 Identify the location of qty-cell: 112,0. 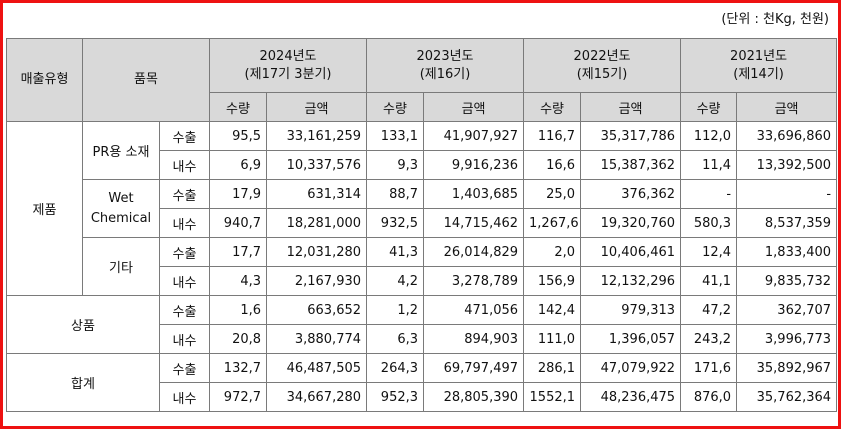
(709, 136).